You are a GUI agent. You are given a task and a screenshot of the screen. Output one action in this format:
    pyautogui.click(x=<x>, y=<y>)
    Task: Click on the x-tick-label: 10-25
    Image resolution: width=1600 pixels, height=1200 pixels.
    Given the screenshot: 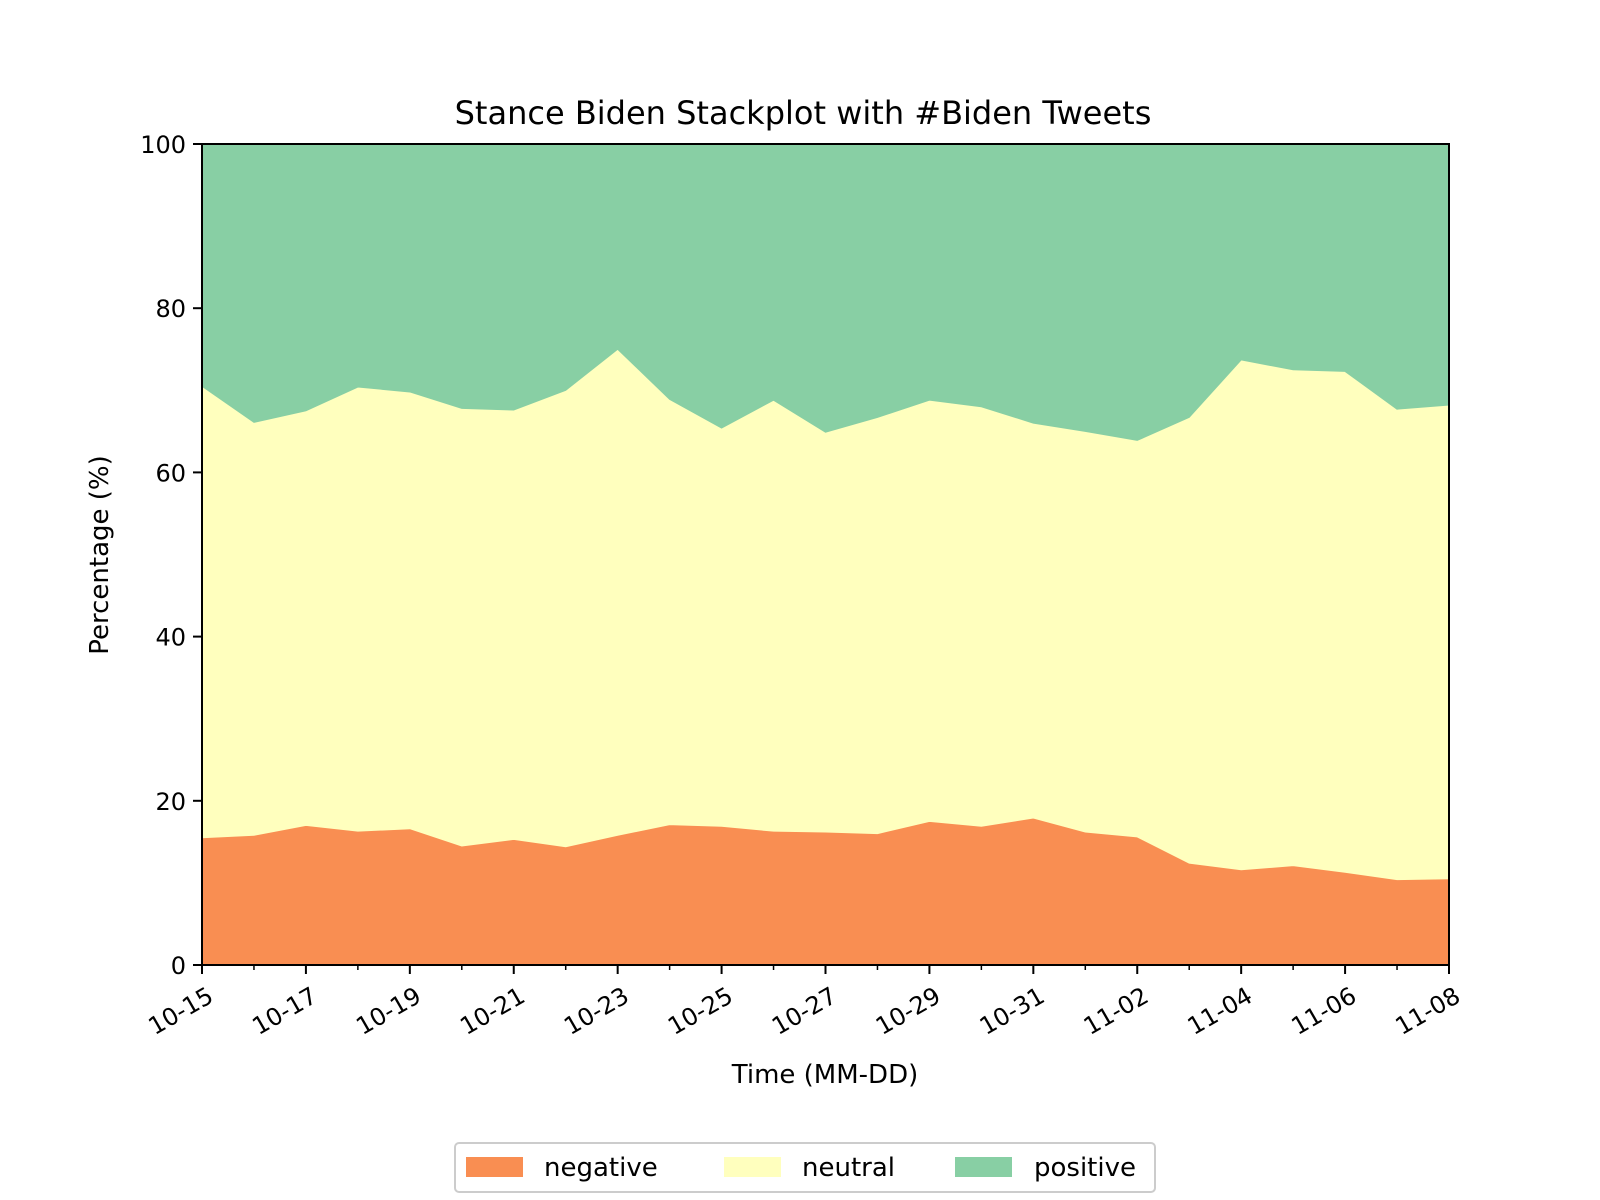 What is the action you would take?
    pyautogui.click(x=700, y=1011)
    